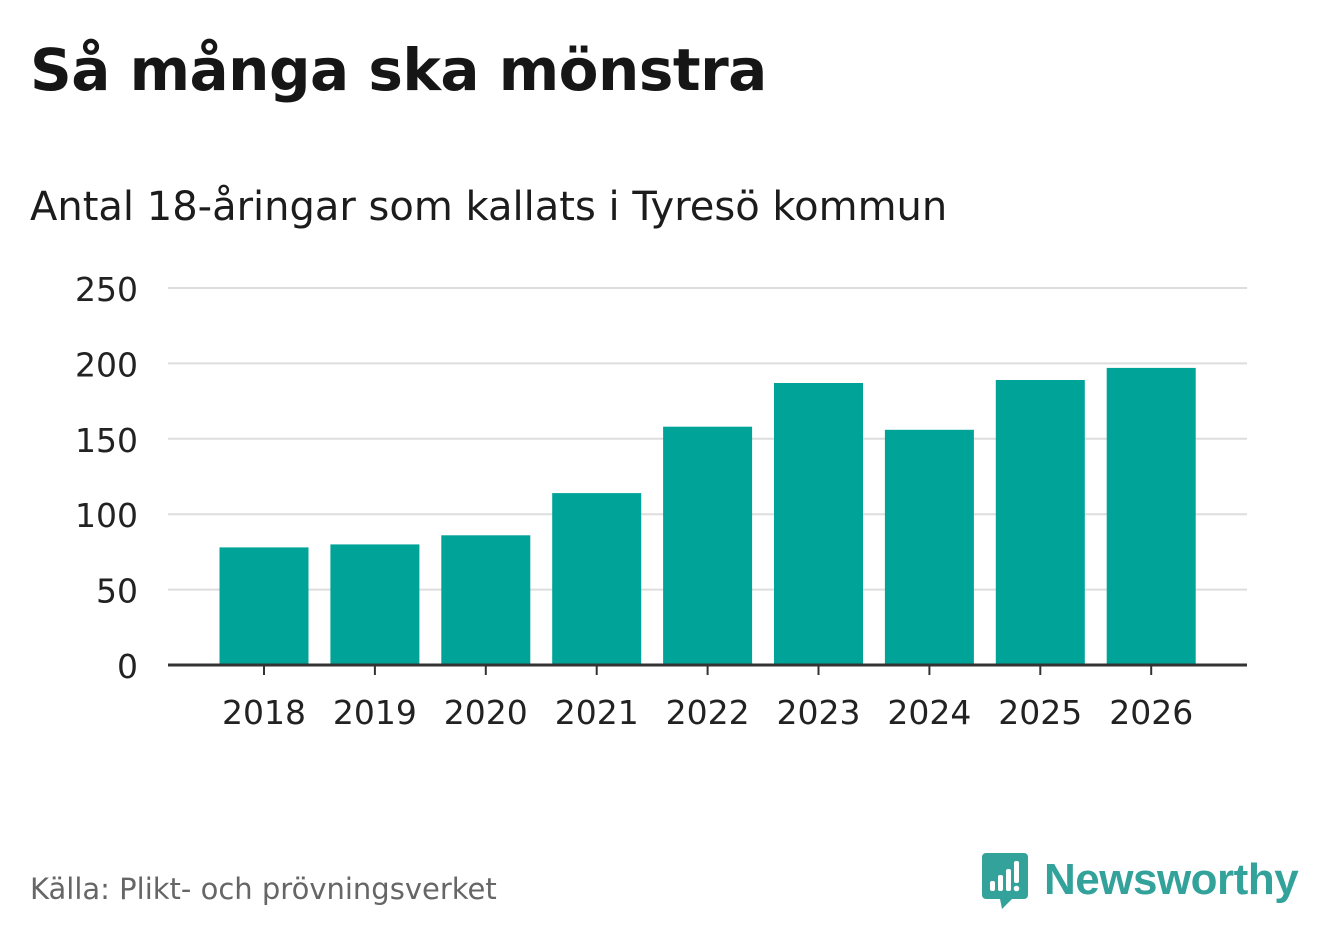 Image resolution: width=1322 pixels, height=939 pixels. What do you see at coordinates (117, 591) in the screenshot?
I see `y-tick-label: 50` at bounding box center [117, 591].